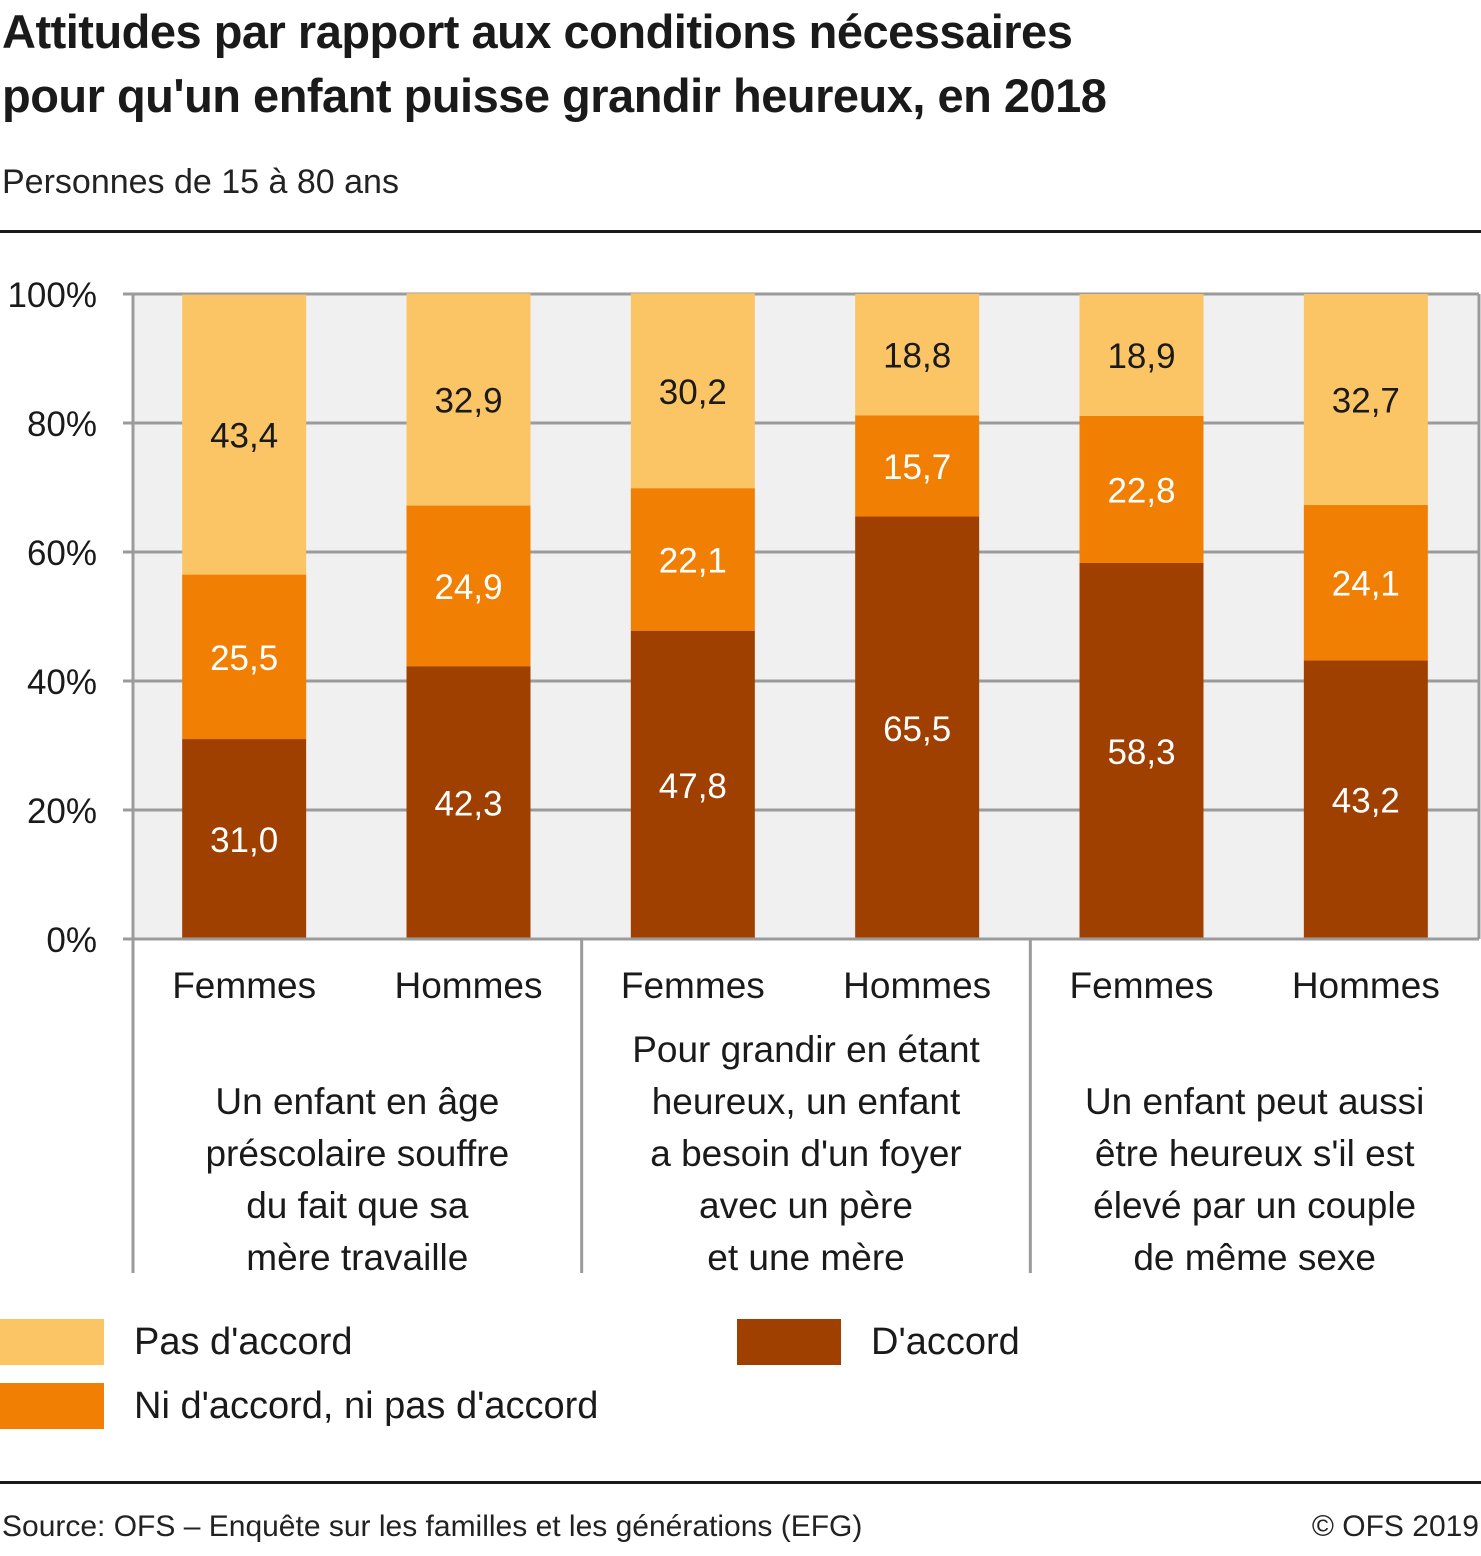 This screenshot has height=1556, width=1481. I want to click on legend-item-ni-d-accord: Ni d'accord, ni pas d'accord, so click(299, 1406).